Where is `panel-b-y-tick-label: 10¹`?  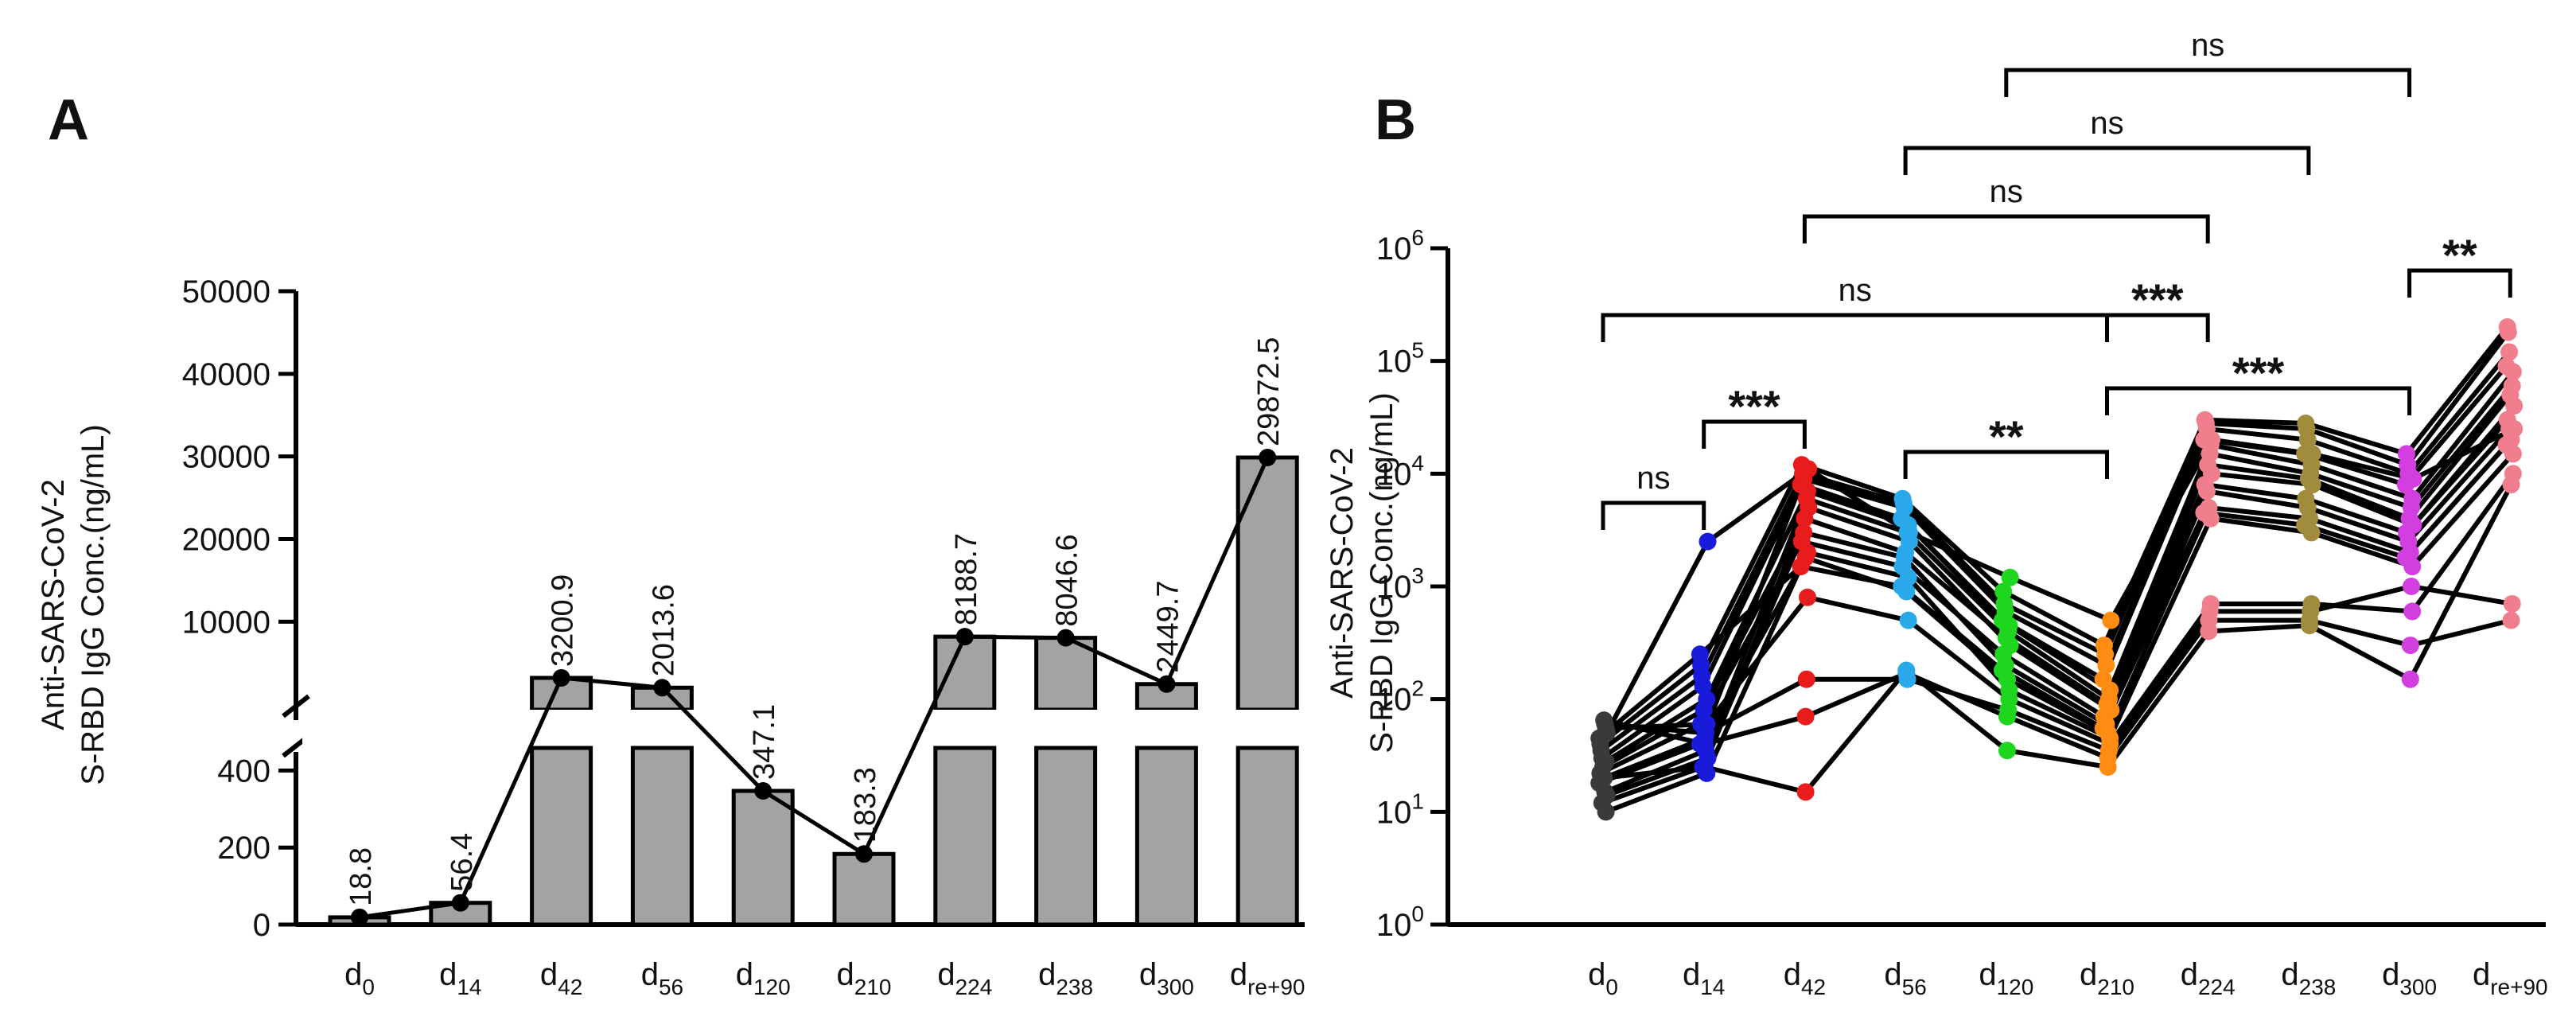 panel-b-y-tick-label: 10¹ is located at coordinates (1400, 809).